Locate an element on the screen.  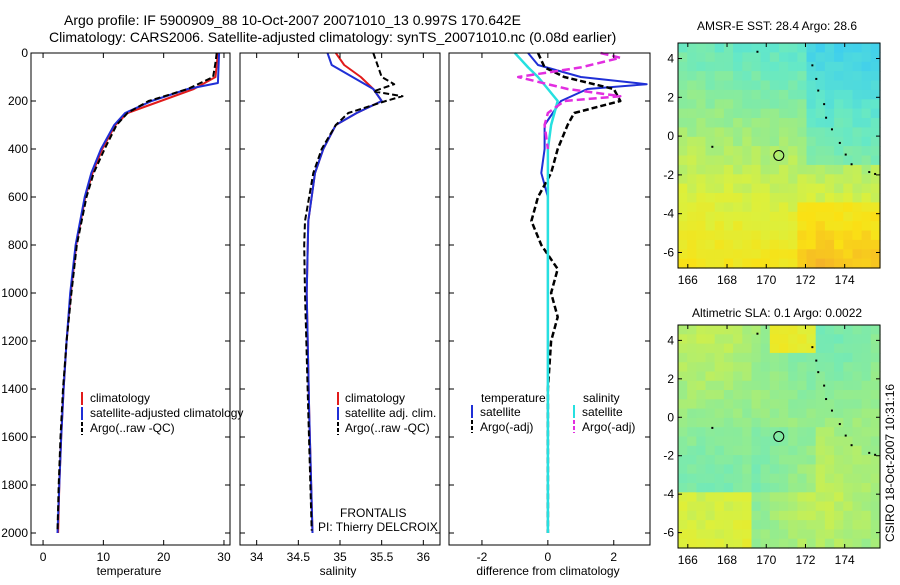
series-line-salinity-argo-adj- is located at coordinates (569, 100).